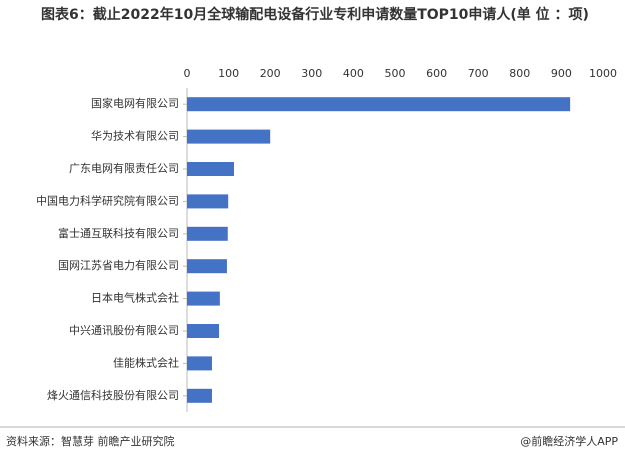  Describe the element at coordinates (569, 441) in the screenshot. I see `credit: @前瞻经济学人APP` at that location.